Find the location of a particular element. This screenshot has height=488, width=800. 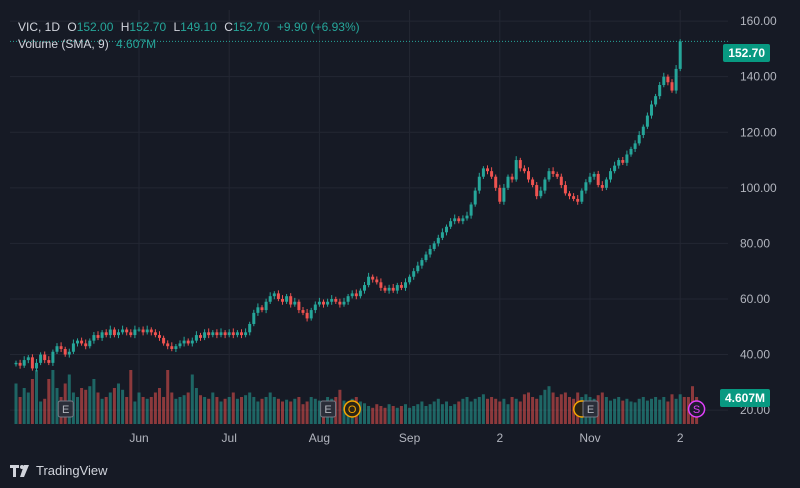

split-marker-icon is located at coordinates (696, 409).